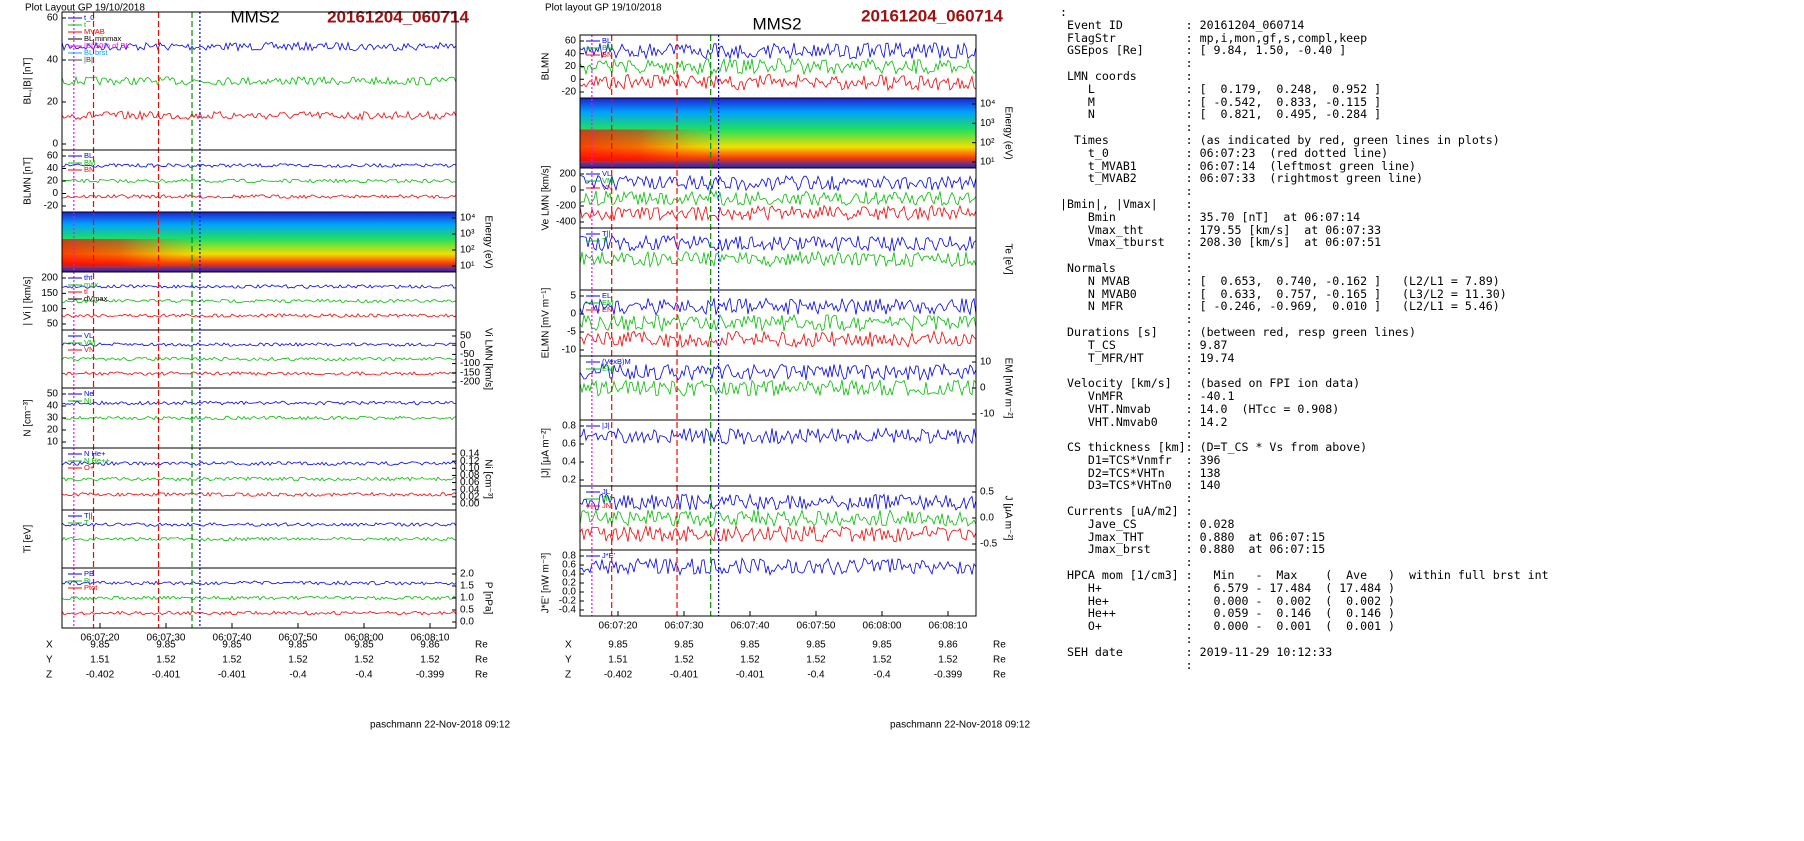 The width and height of the screenshot is (1804, 841). I want to click on legend-label: BL brst, so click(96, 52).